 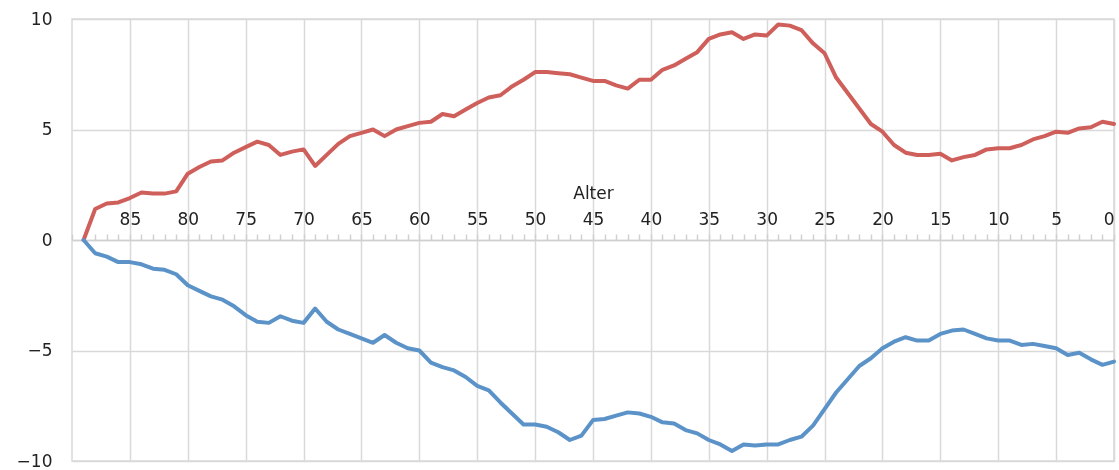 I want to click on x-tick-label: 45, so click(x=593, y=218).